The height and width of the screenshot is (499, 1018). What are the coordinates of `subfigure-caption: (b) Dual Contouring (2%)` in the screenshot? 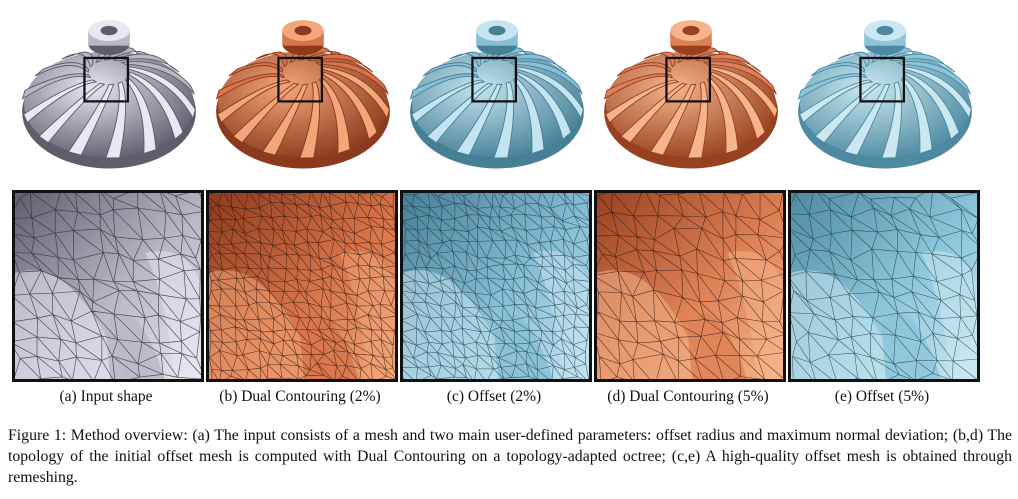 It's located at (300, 396).